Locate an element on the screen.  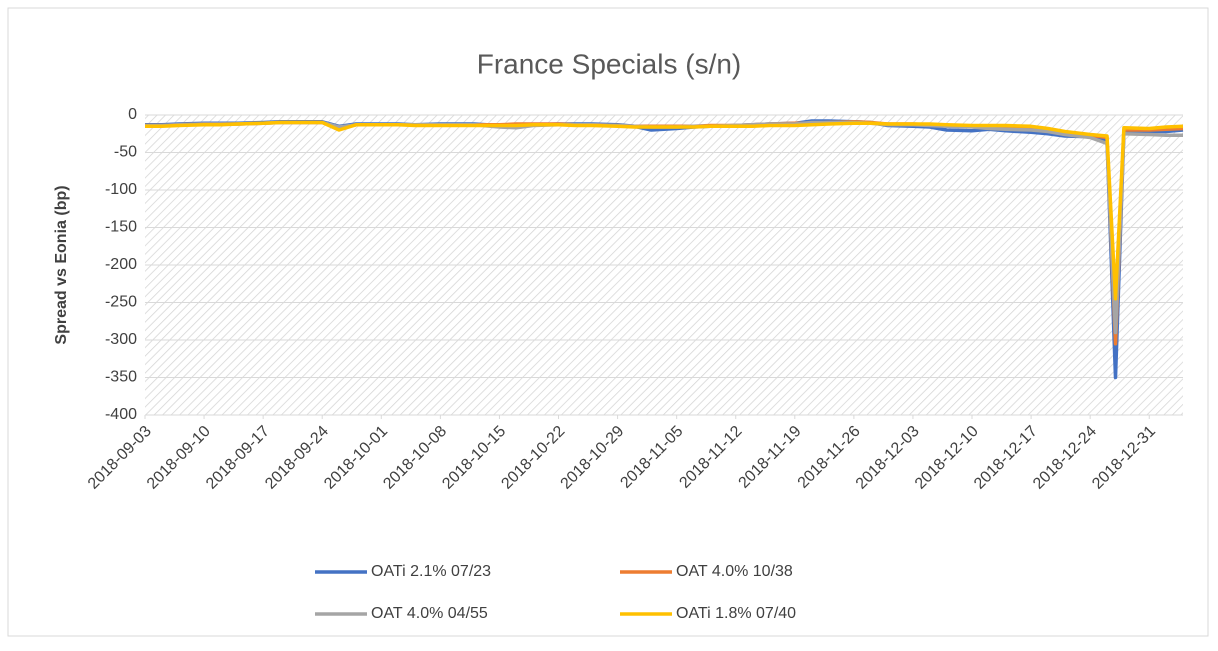
legend-label: OATi 1.8% 07/40 is located at coordinates (736, 613).